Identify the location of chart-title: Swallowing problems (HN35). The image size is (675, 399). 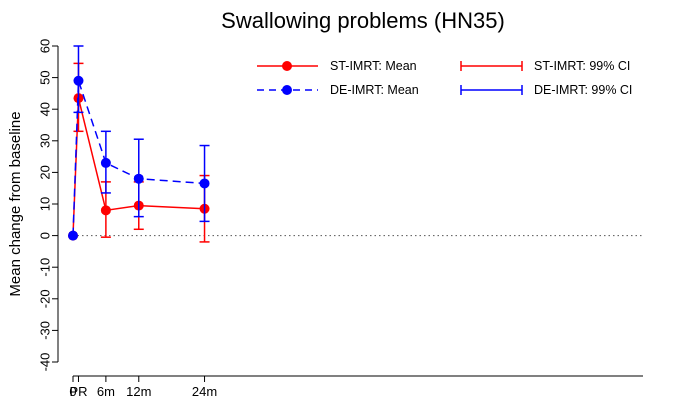
(363, 20).